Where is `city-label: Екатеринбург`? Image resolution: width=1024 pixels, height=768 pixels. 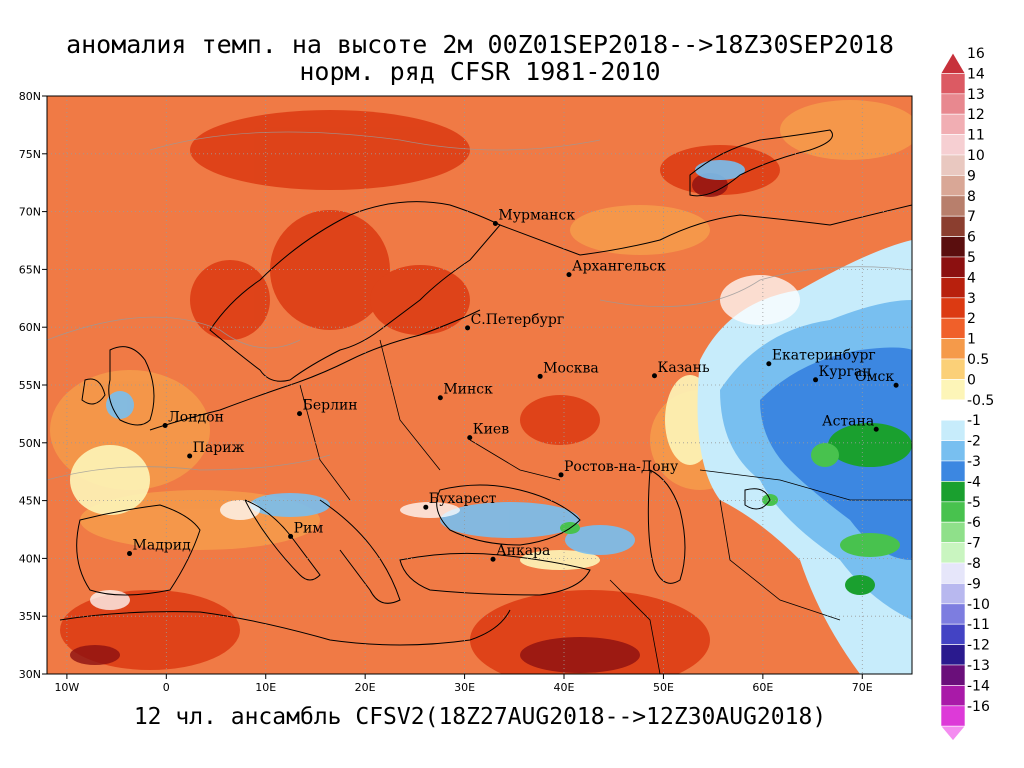
city-label: Екатеринбург is located at coordinates (824, 356).